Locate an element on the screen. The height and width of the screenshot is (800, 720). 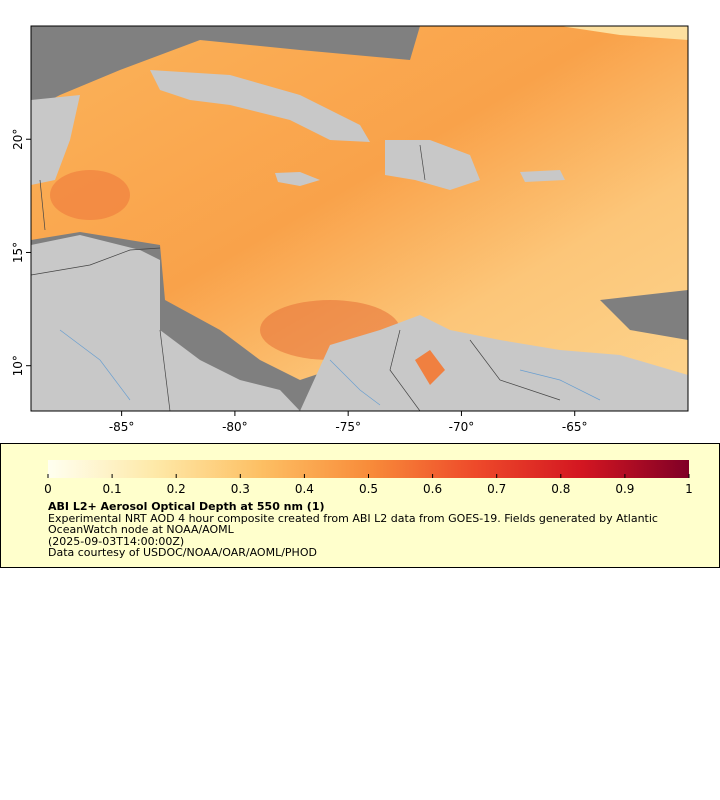
y-tick-label: 20° is located at coordinates (18, 139).